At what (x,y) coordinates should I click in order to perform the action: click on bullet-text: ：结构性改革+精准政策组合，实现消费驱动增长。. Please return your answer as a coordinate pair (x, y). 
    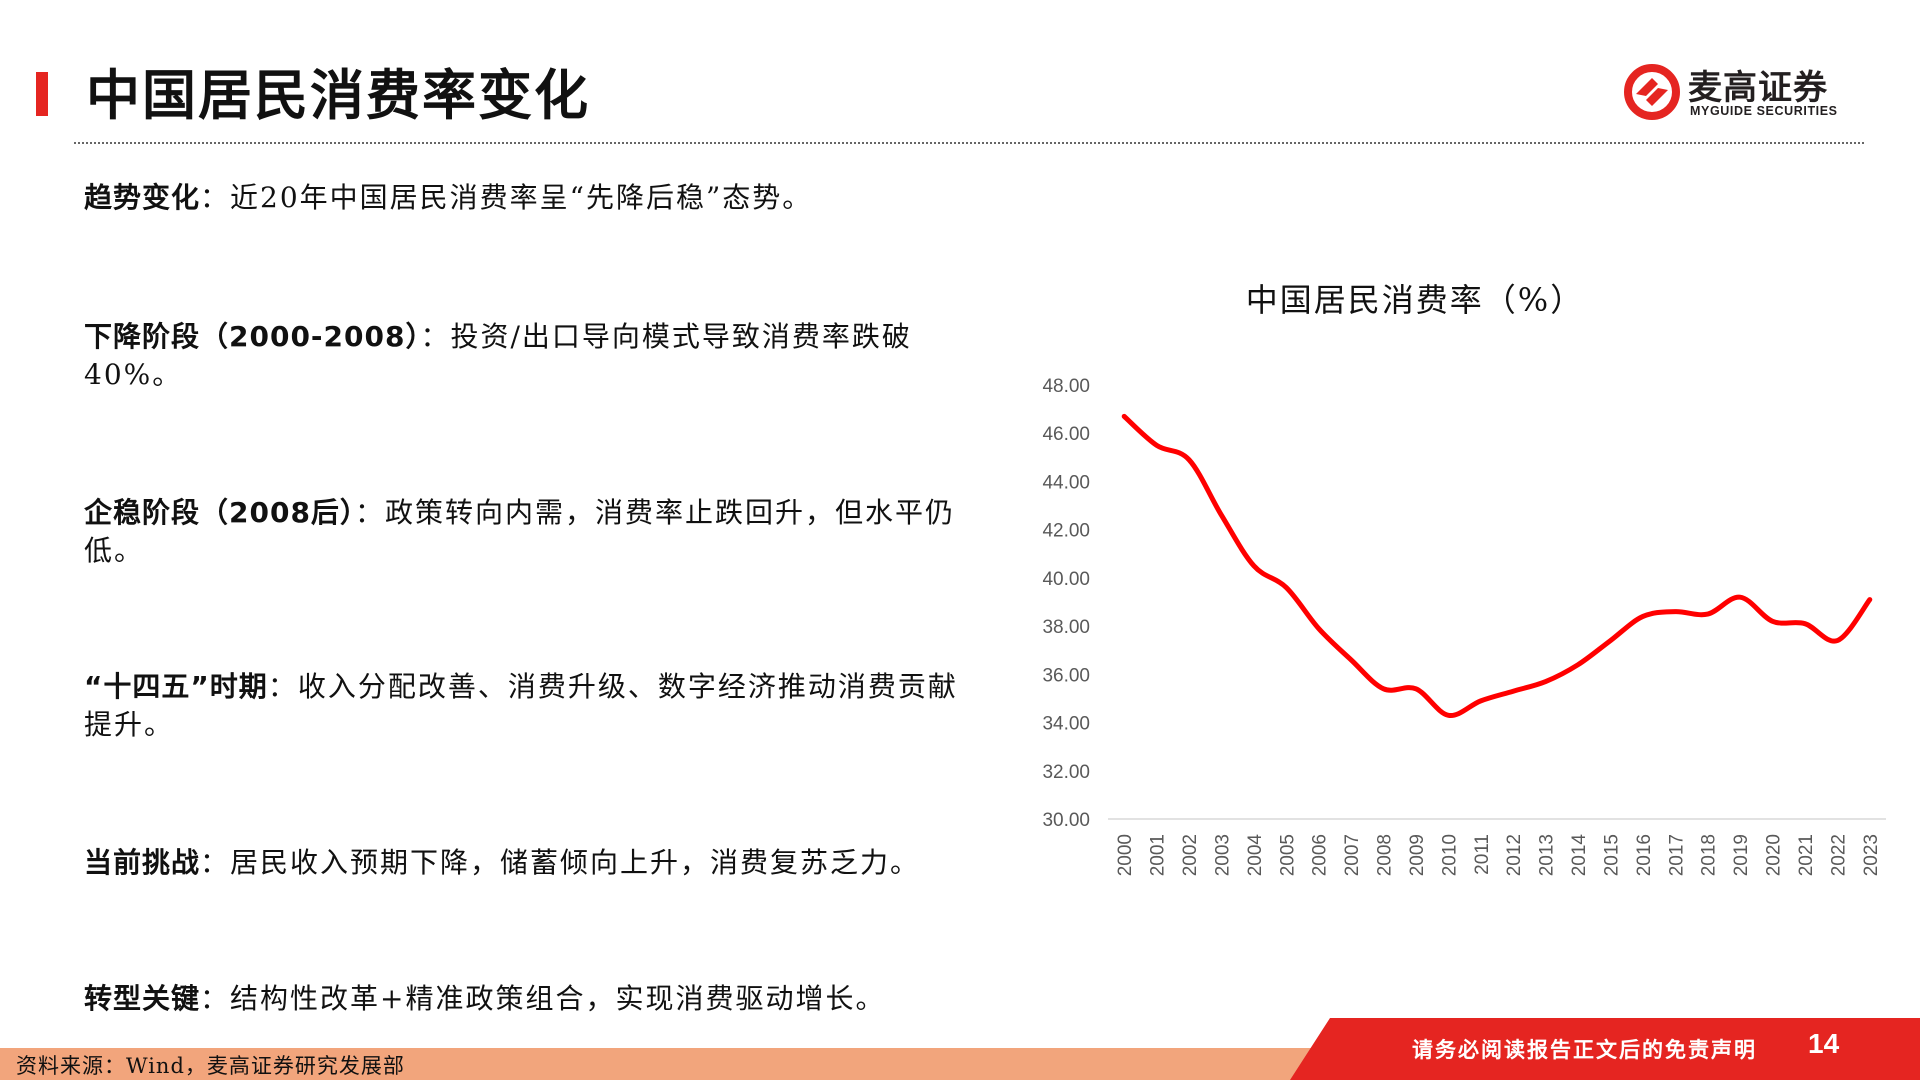
    Looking at the image, I should click on (543, 998).